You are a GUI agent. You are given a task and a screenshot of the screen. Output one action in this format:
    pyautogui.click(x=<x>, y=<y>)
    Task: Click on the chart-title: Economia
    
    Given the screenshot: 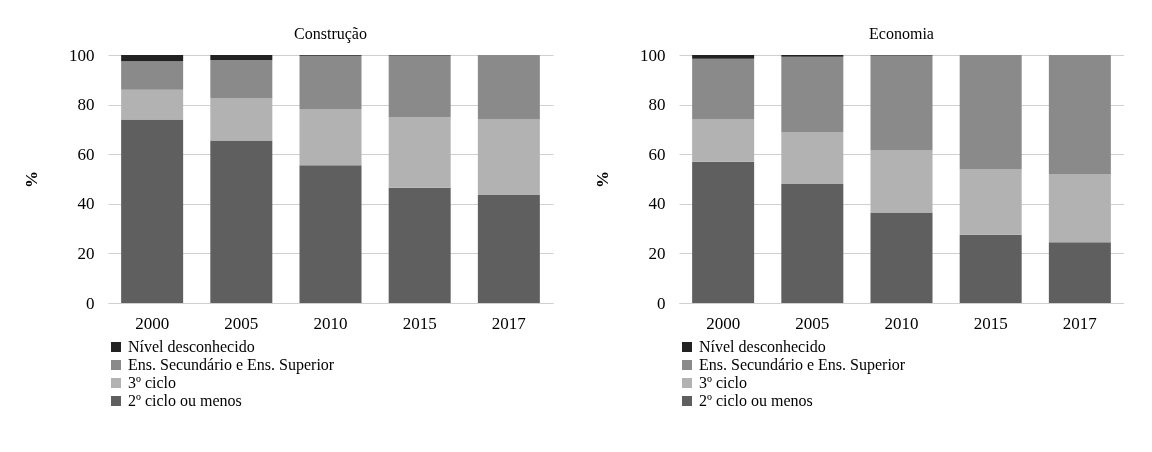 What is the action you would take?
    pyautogui.click(x=901, y=33)
    